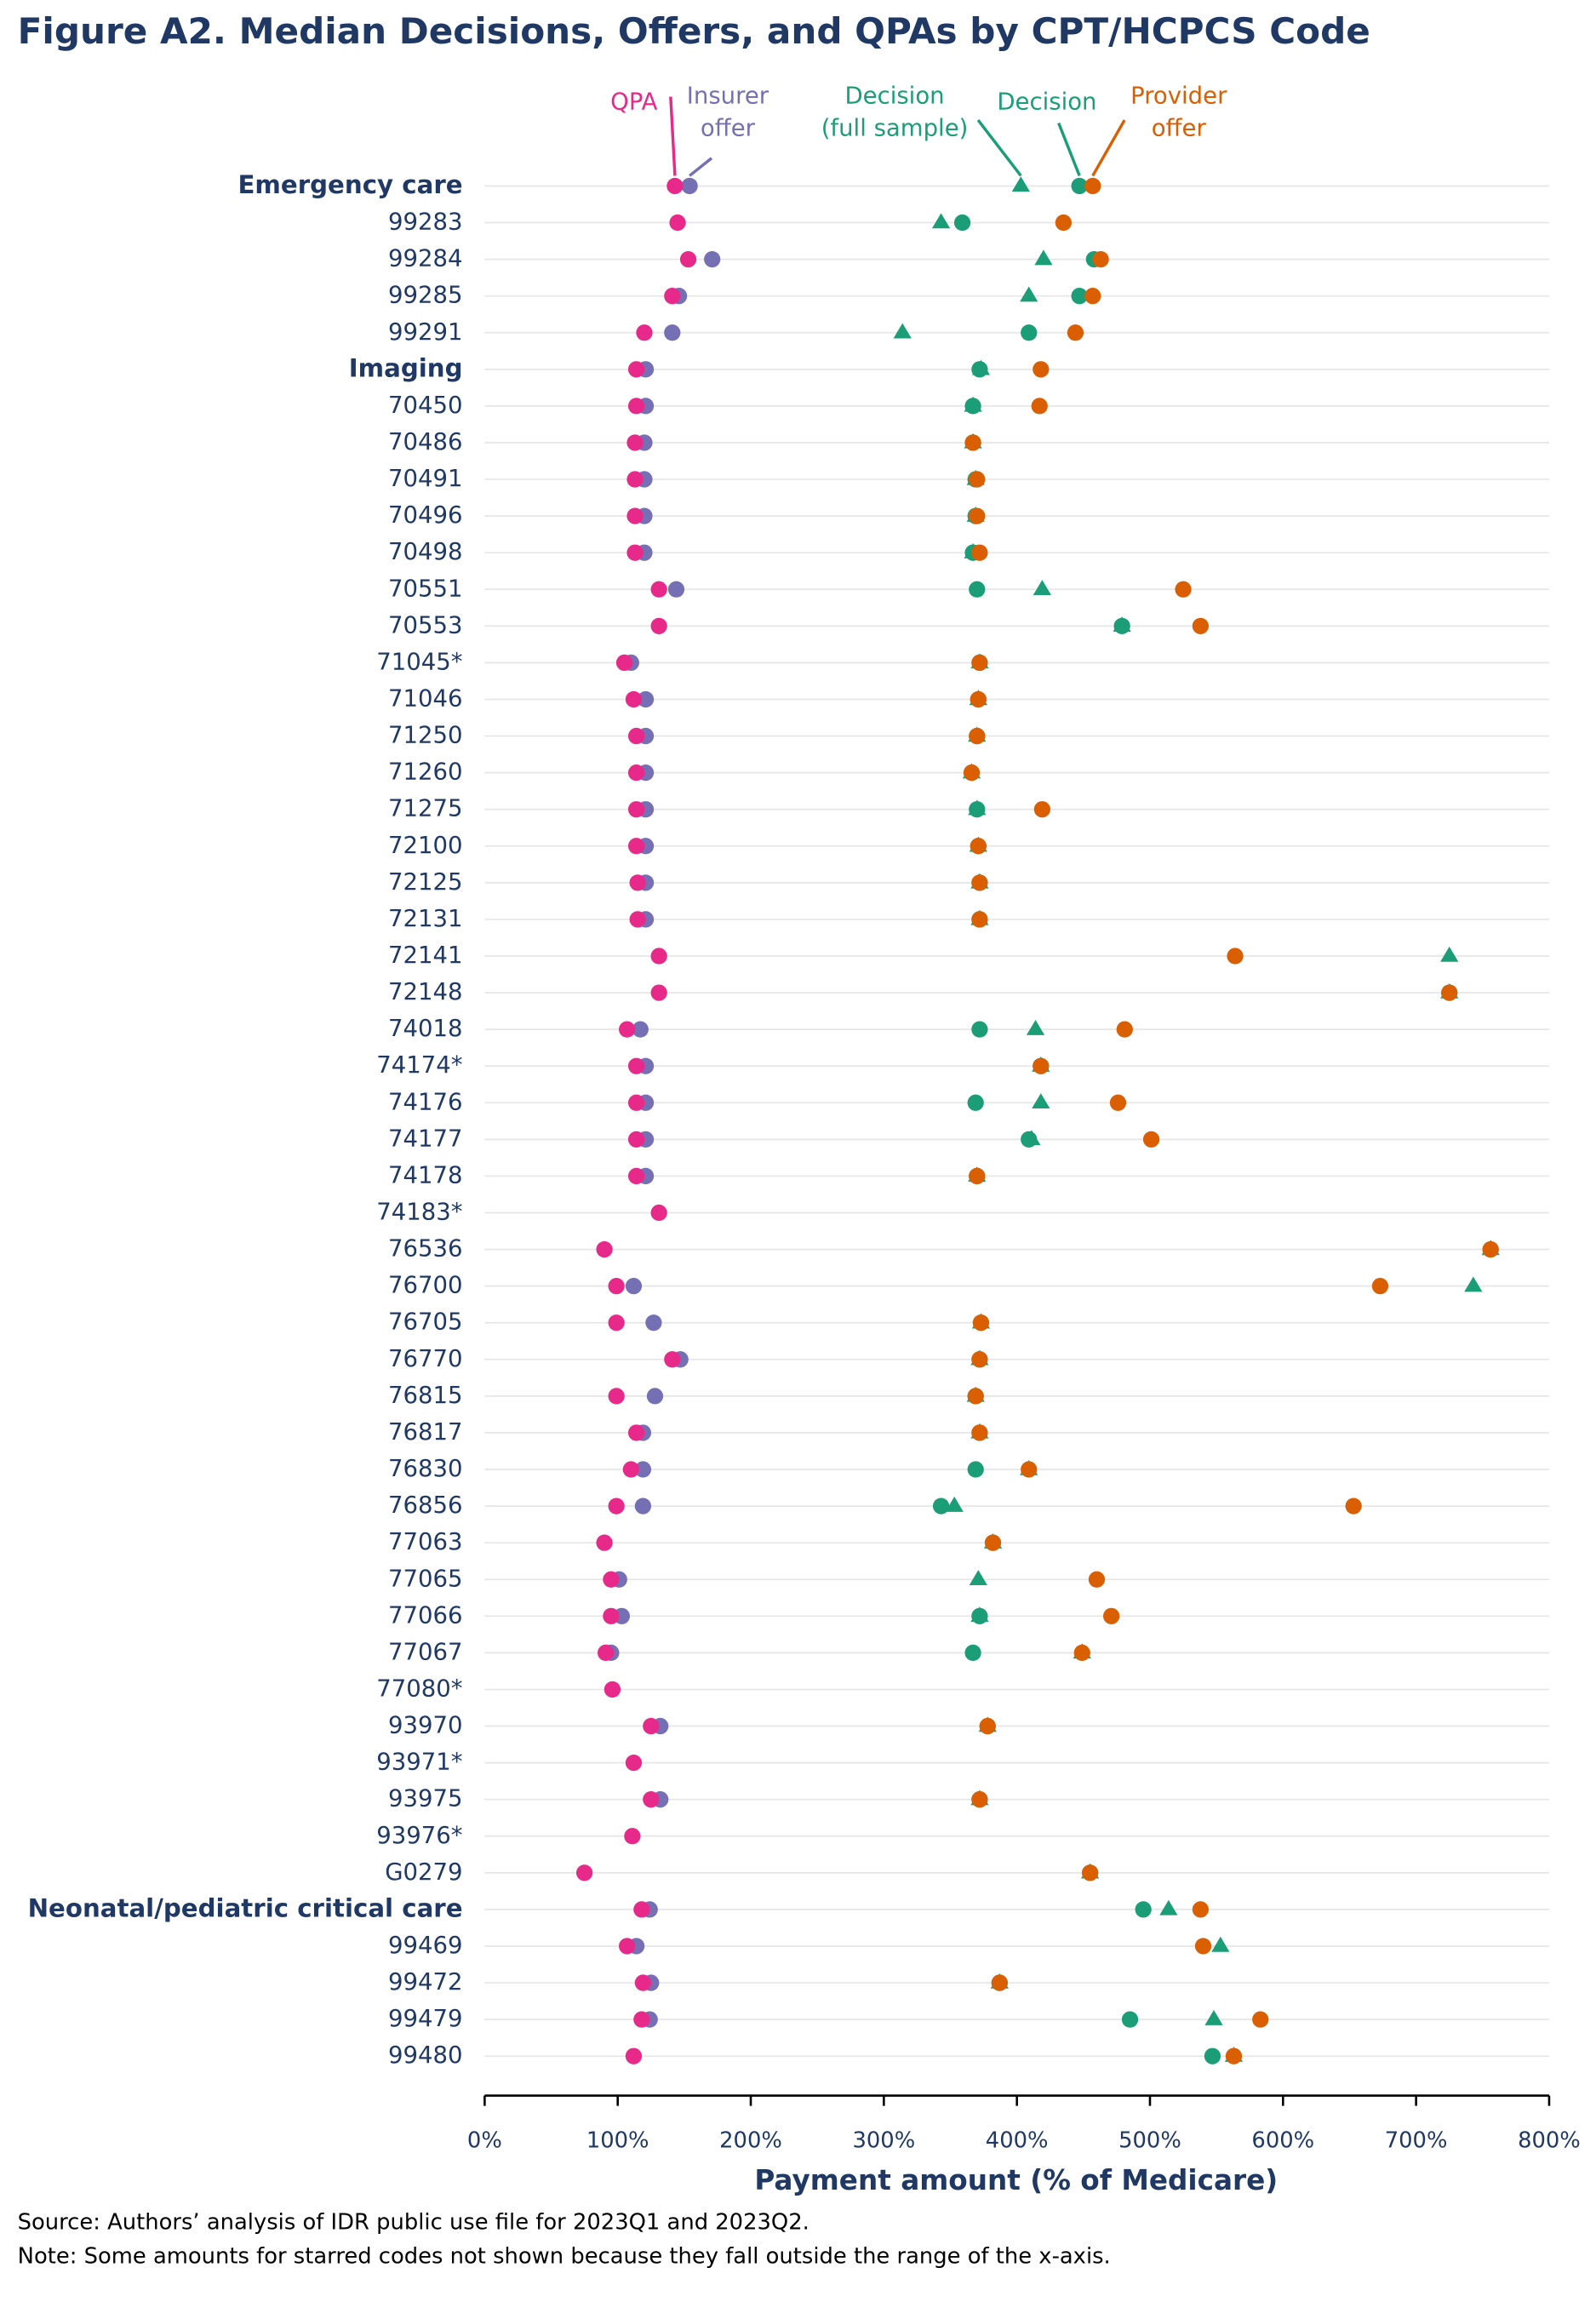  What do you see at coordinates (633, 102) in the screenshot?
I see `legend-label: QPA` at bounding box center [633, 102].